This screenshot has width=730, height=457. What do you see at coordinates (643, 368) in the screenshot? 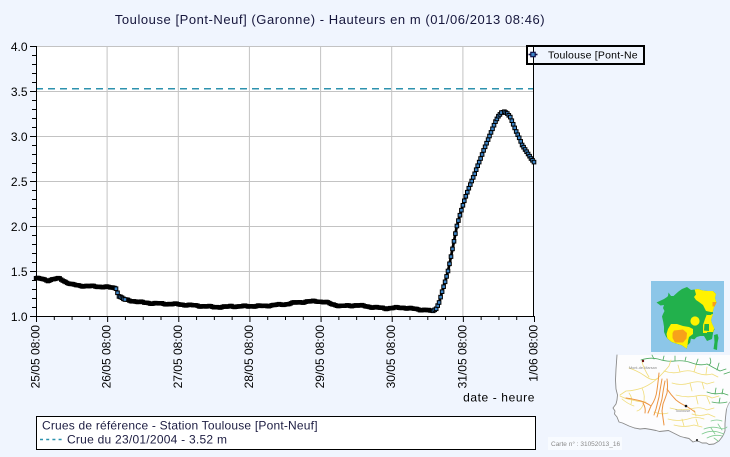
I see `svg-text: Mont-de-Marsan` at bounding box center [643, 368].